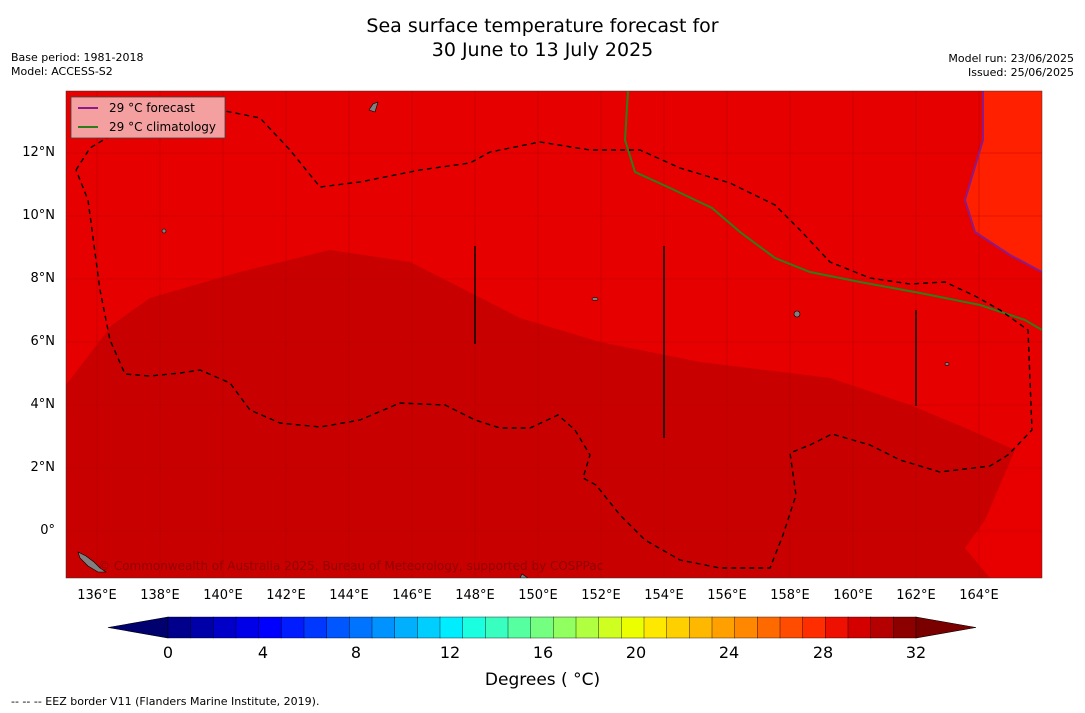  What do you see at coordinates (853, 595) in the screenshot?
I see `lon-tick-160e: 160°E` at bounding box center [853, 595].